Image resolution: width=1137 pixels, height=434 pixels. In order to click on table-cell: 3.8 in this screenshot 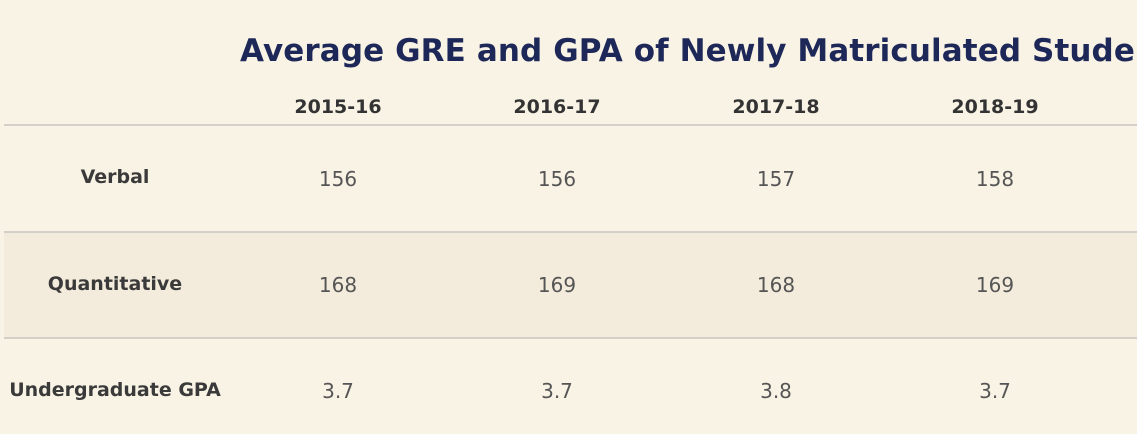, I will do `click(776, 391)`.